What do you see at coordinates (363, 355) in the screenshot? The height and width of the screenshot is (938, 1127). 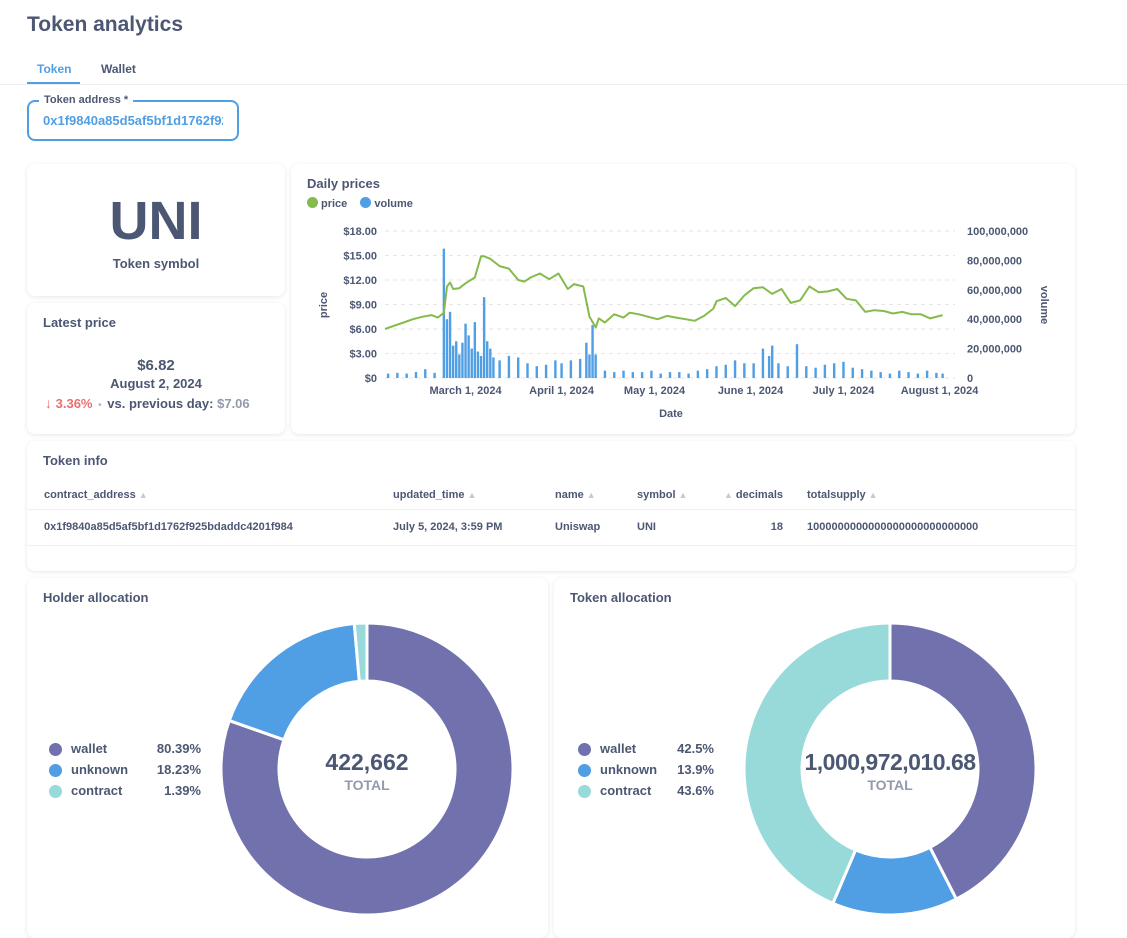 I see `y-left-tick-label: $3.00` at bounding box center [363, 355].